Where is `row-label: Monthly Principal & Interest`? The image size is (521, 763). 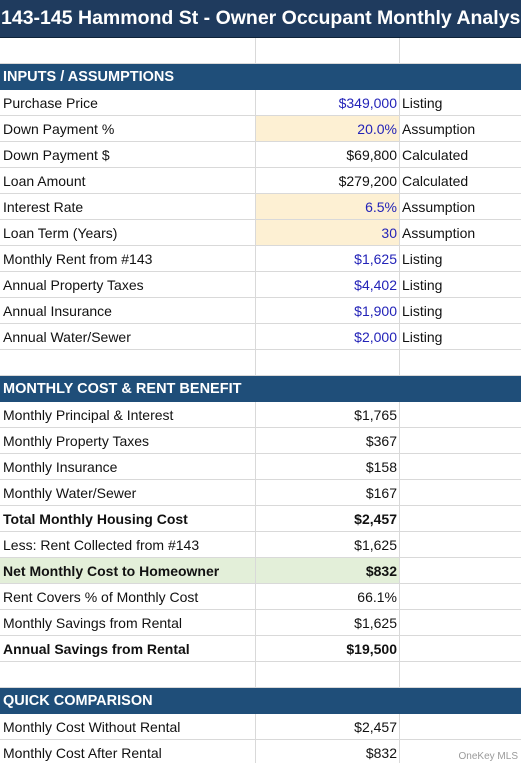
row-label: Monthly Principal & Interest is located at coordinates (128, 414).